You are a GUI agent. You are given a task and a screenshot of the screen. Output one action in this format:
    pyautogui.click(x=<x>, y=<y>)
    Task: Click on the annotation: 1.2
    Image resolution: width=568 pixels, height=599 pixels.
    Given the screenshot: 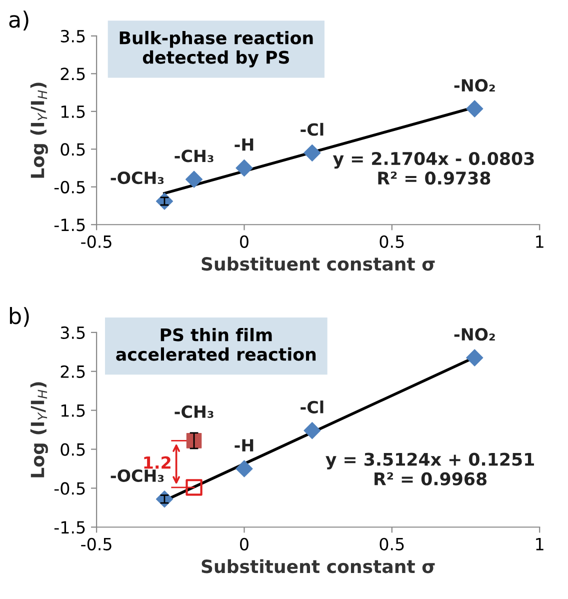 What is the action you would take?
    pyautogui.click(x=157, y=462)
    